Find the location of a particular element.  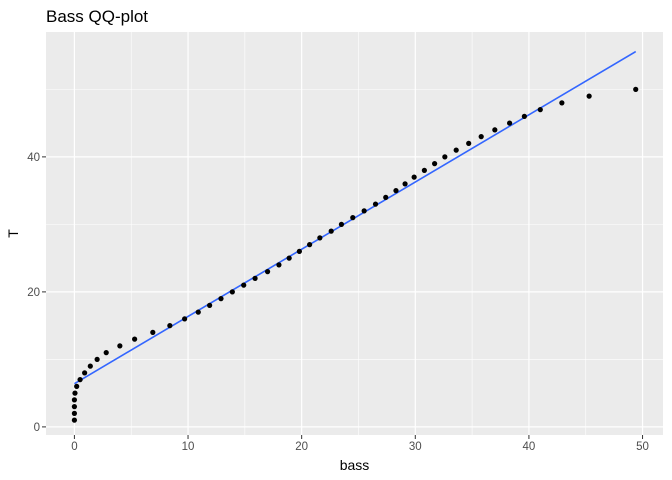

x-axis-title: bass is located at coordinates (355, 465).